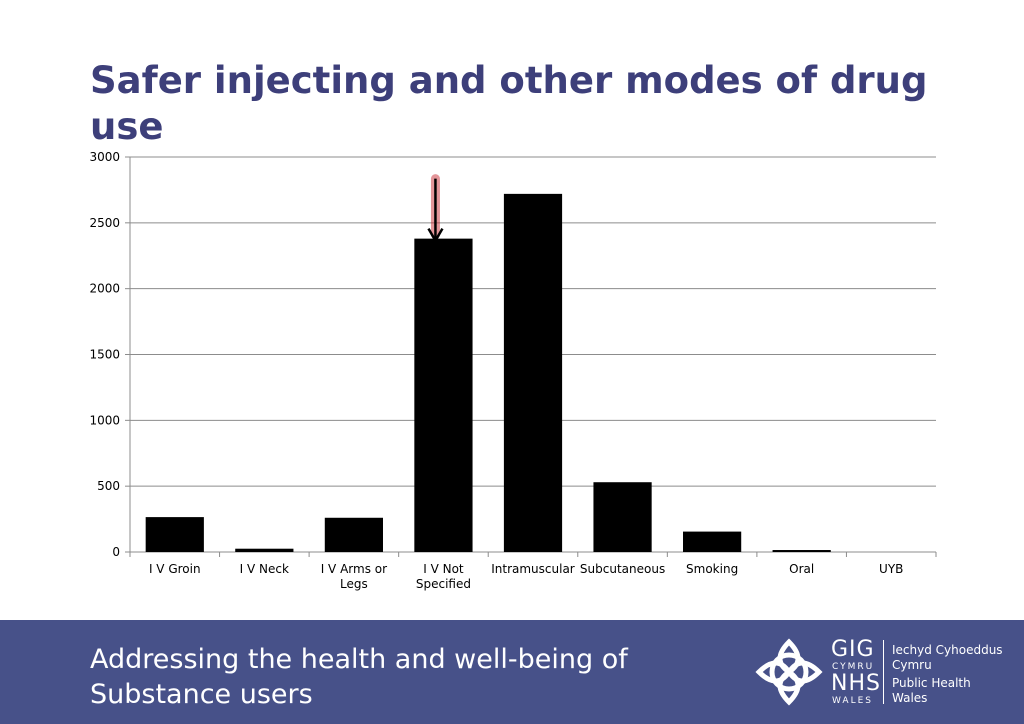 The image size is (1024, 724). What do you see at coordinates (116, 552) in the screenshot?
I see `y-tick-label: 0` at bounding box center [116, 552].